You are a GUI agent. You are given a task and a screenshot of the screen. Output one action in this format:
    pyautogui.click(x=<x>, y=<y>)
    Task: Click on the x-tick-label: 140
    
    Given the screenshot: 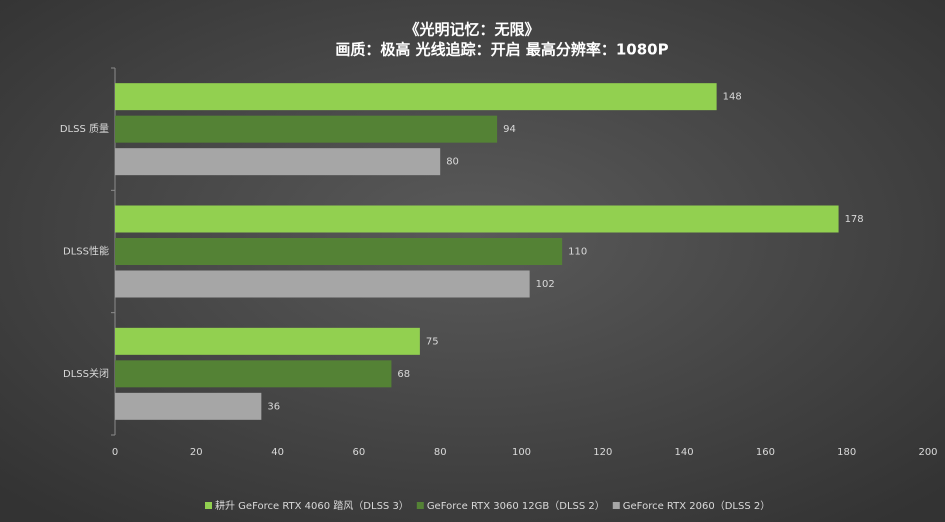 What is the action you would take?
    pyautogui.click(x=684, y=452)
    